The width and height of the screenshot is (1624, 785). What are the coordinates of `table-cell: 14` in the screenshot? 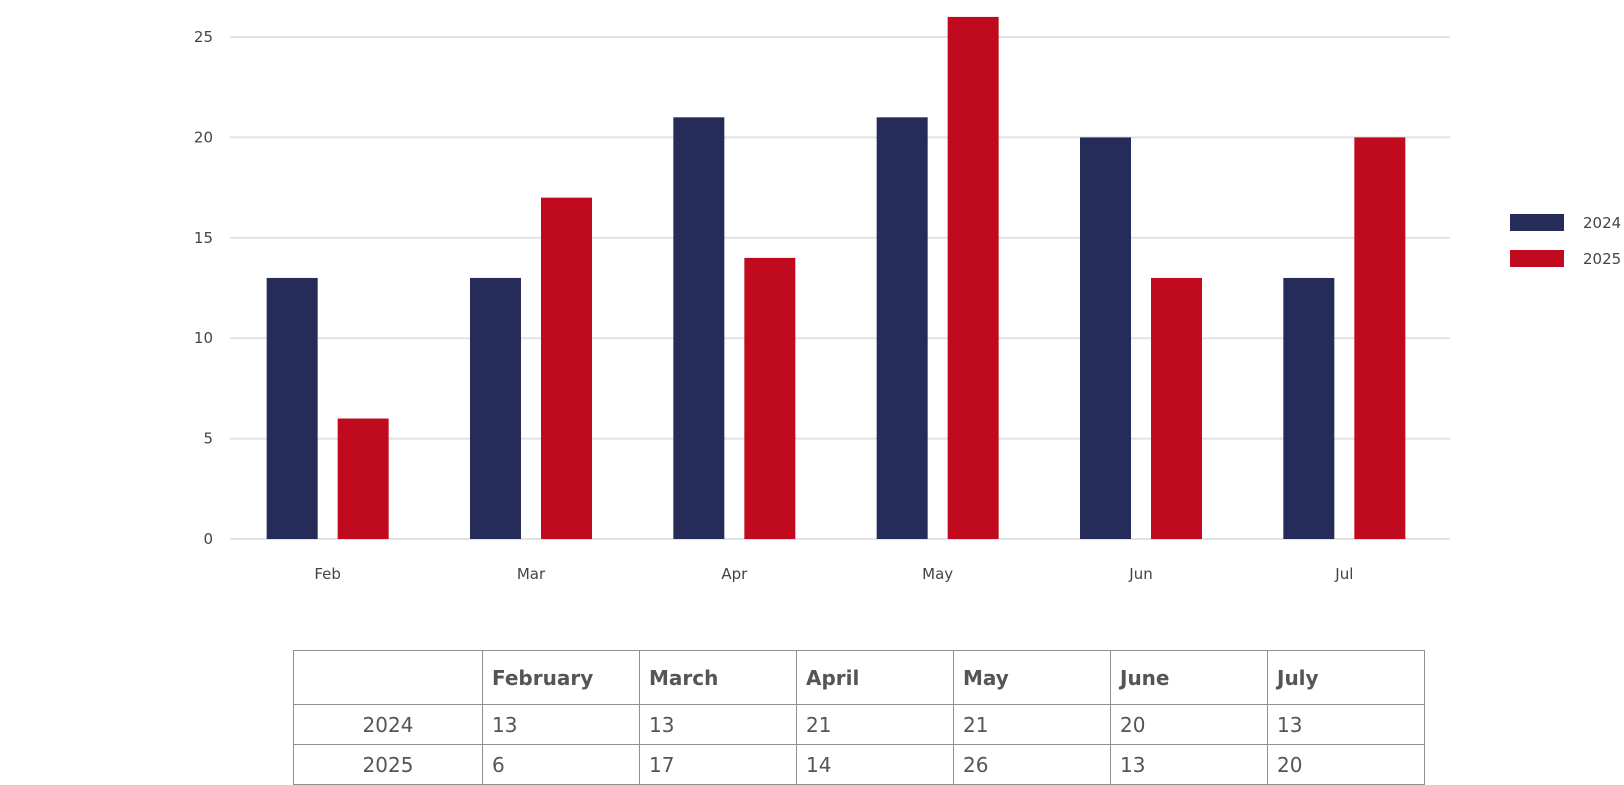 It's located at (875, 764).